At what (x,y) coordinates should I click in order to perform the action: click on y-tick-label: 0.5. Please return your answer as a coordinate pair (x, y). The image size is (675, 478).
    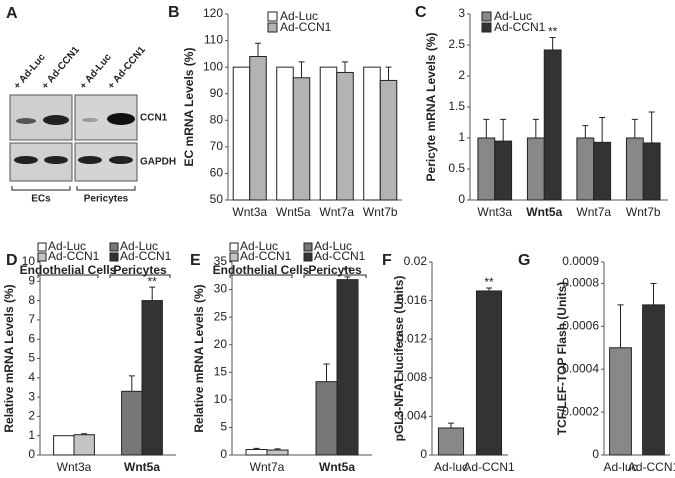
    Looking at the image, I should click on (456, 168).